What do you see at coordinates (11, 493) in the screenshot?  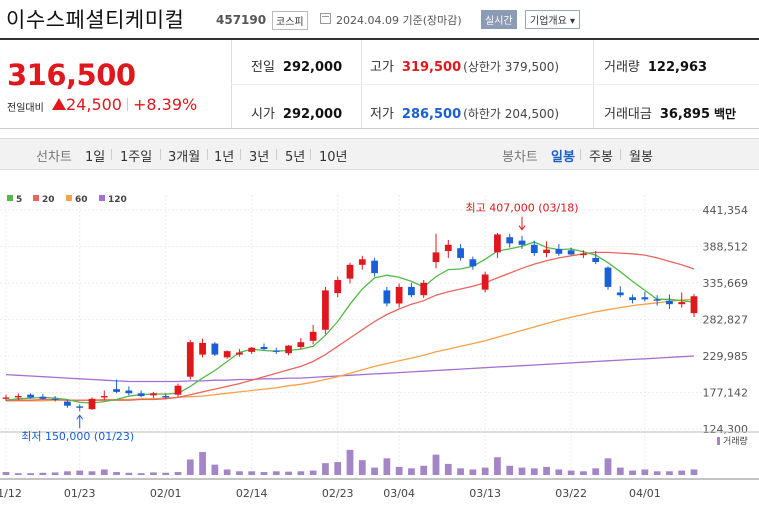 I see `x-tick-label: 01/12` at bounding box center [11, 493].